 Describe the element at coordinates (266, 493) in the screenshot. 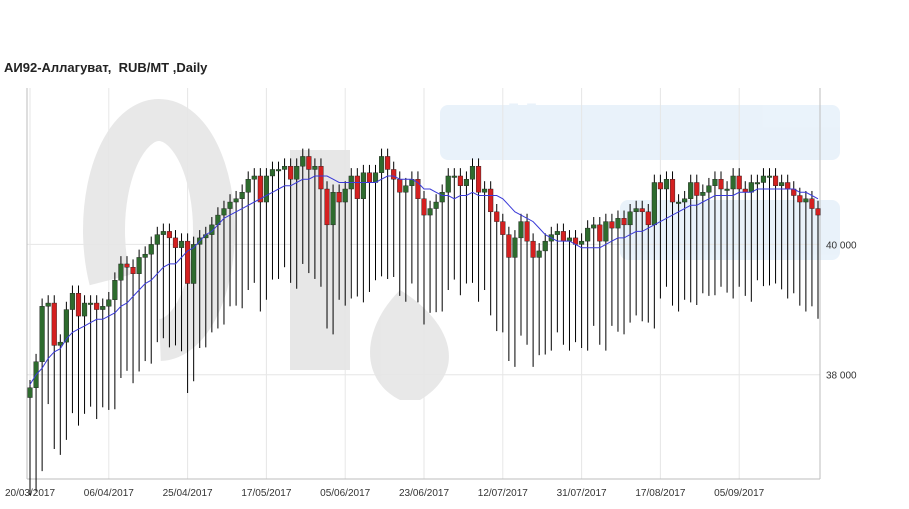

I see `x-tick-label: 17/05/2017` at that location.